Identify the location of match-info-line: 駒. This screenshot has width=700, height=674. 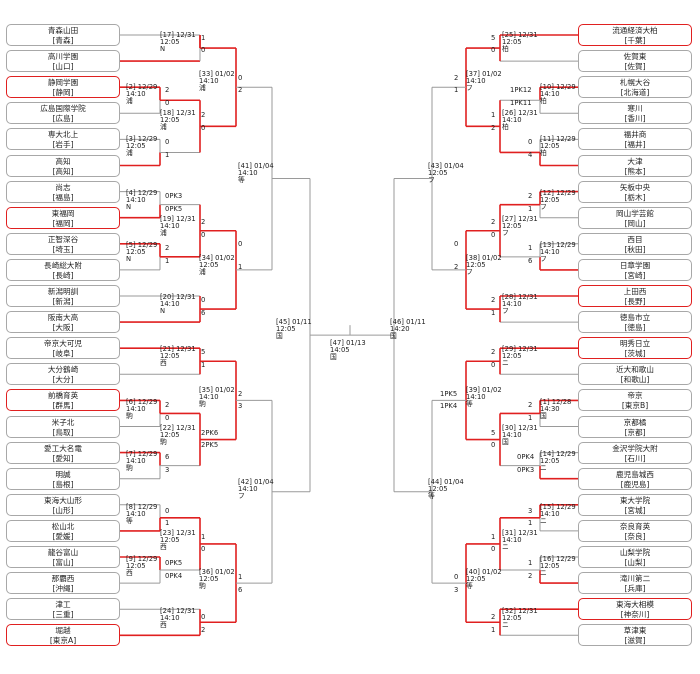
(163, 442).